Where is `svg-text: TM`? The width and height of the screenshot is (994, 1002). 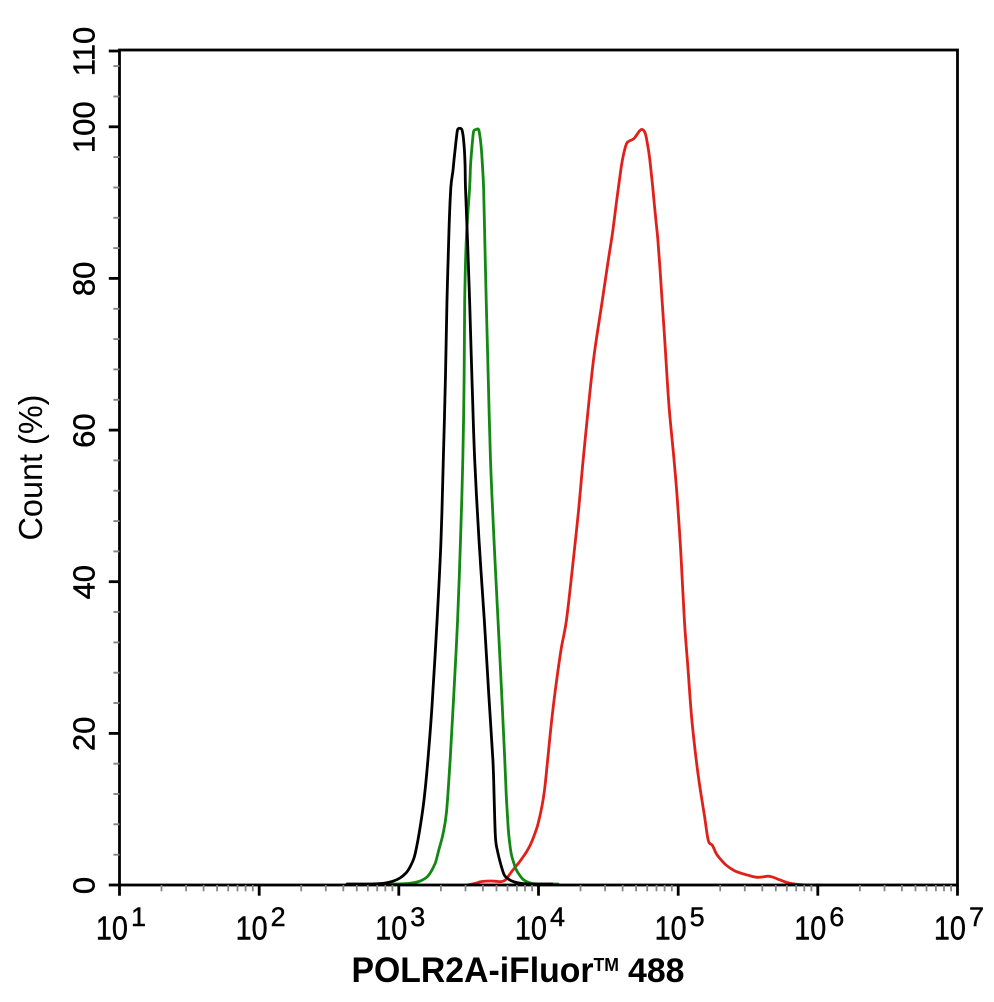
svg-text: TM is located at coordinates (607, 964).